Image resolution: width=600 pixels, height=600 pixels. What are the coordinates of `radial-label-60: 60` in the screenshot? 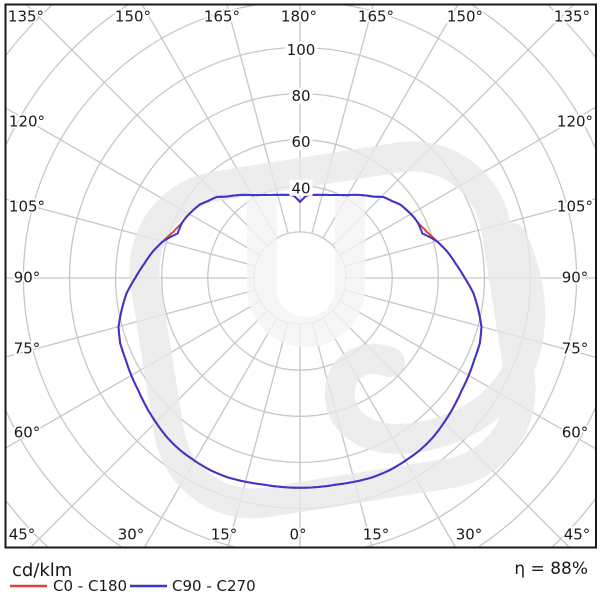 It's located at (300, 142).